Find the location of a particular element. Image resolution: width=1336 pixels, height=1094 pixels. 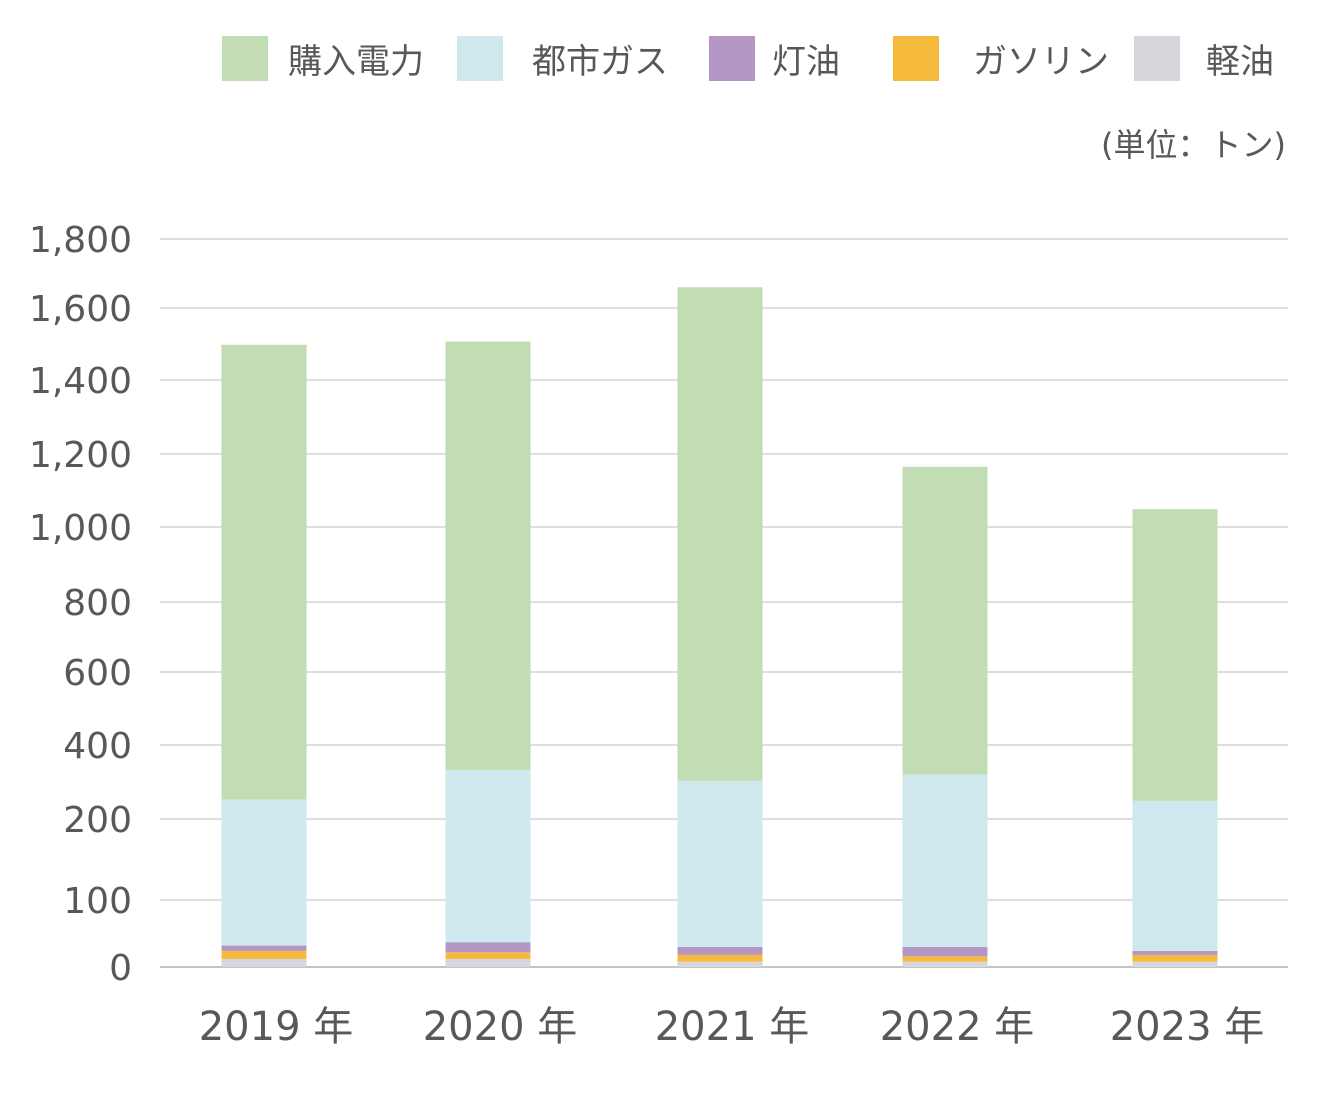

x-tick-label: 2020 年 is located at coordinates (500, 1027).